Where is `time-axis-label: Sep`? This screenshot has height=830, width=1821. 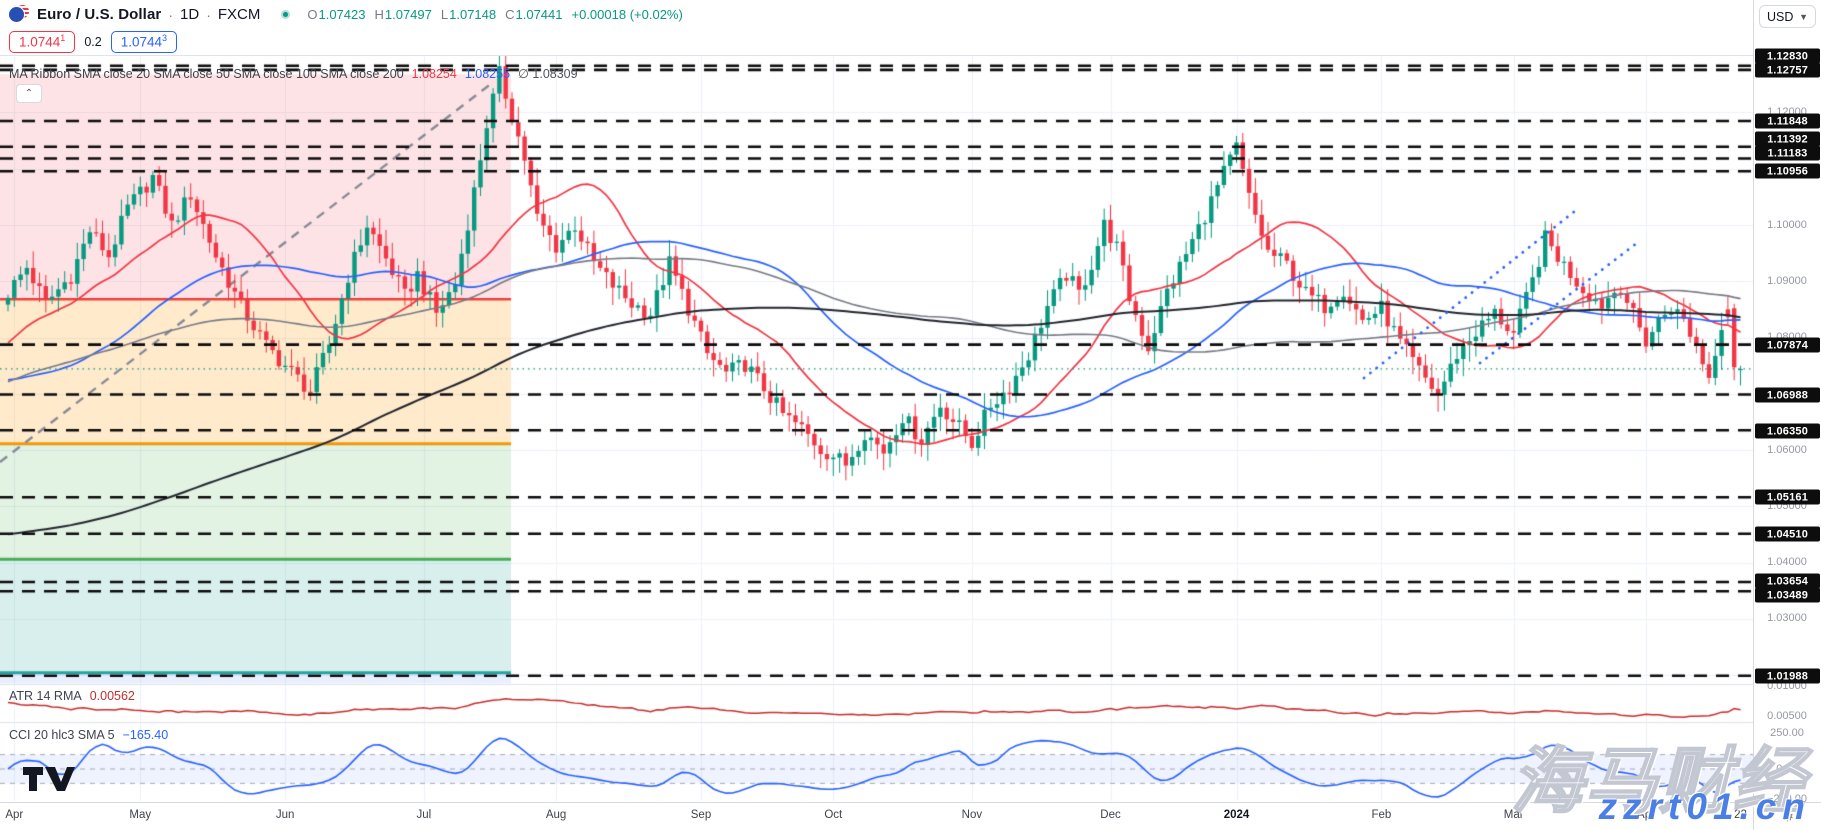
time-axis-label: Sep is located at coordinates (701, 815).